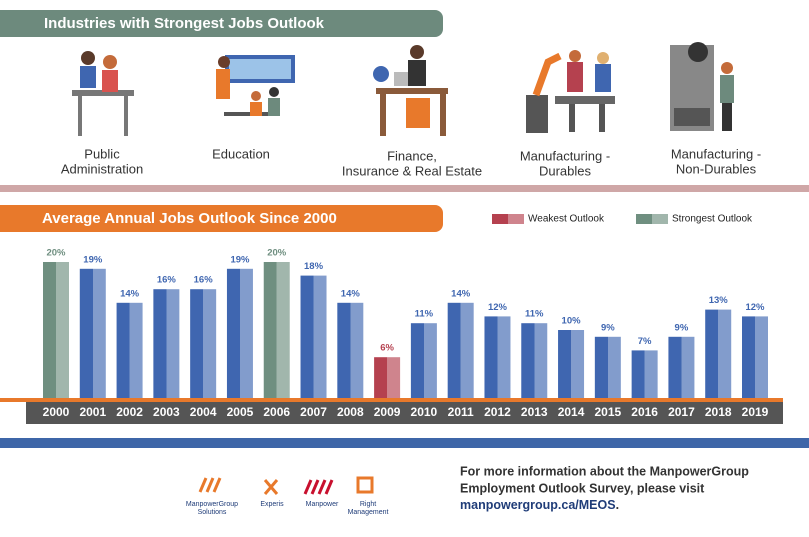 This screenshot has height=537, width=809. What do you see at coordinates (565, 170) in the screenshot?
I see `industry-label: Durables` at bounding box center [565, 170].